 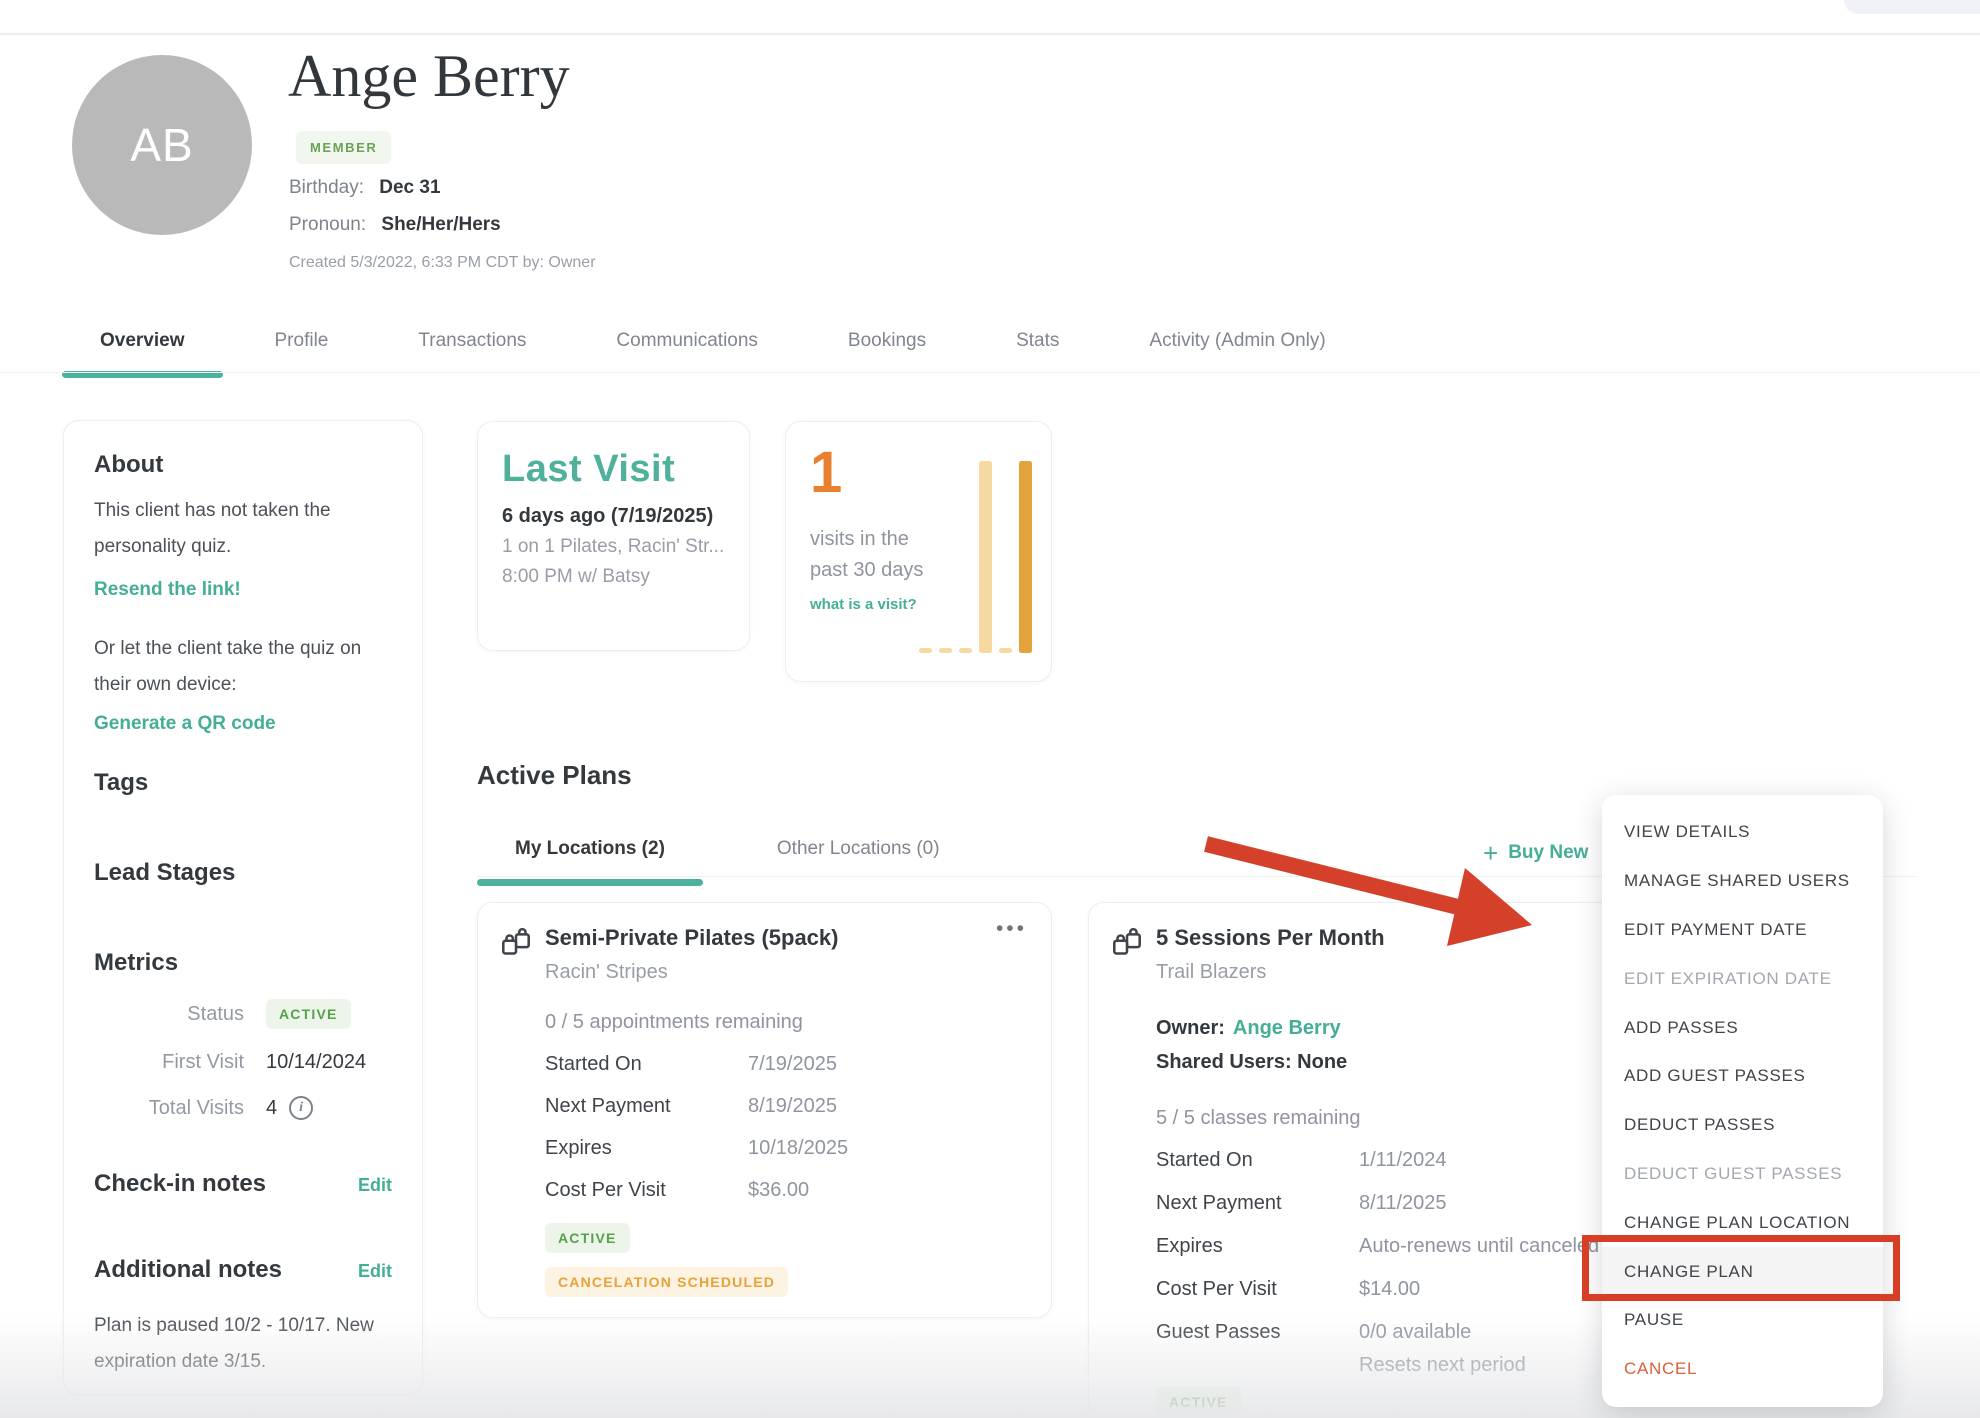 What do you see at coordinates (990, 34) in the screenshot?
I see `top-divider` at bounding box center [990, 34].